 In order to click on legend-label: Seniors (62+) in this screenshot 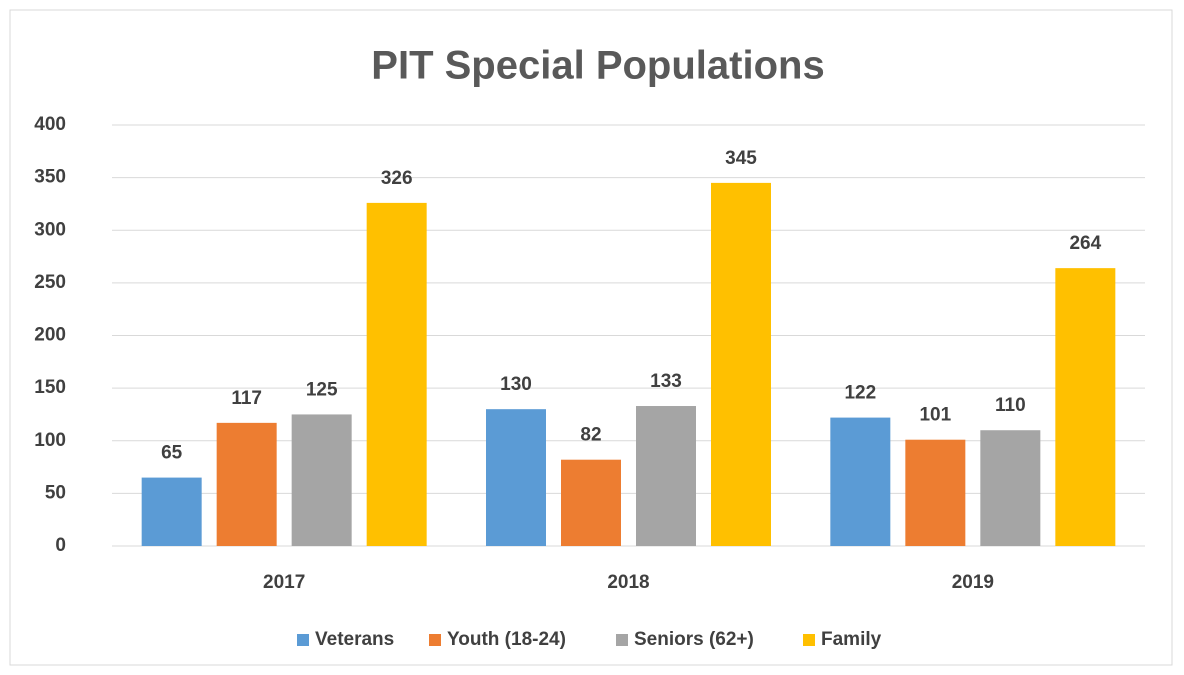, I will do `click(694, 639)`.